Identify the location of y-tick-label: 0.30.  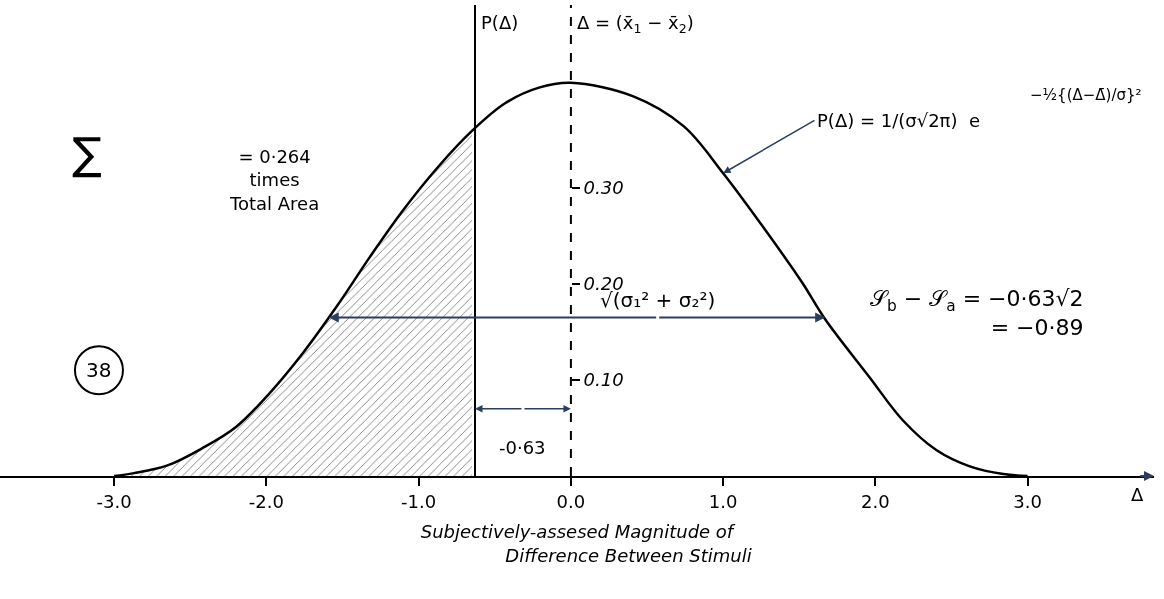
(603, 187).